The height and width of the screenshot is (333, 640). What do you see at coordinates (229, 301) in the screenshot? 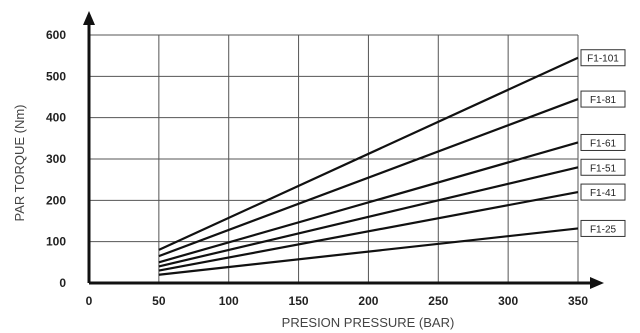
I see `x-tick-label-100: 100` at bounding box center [229, 301].